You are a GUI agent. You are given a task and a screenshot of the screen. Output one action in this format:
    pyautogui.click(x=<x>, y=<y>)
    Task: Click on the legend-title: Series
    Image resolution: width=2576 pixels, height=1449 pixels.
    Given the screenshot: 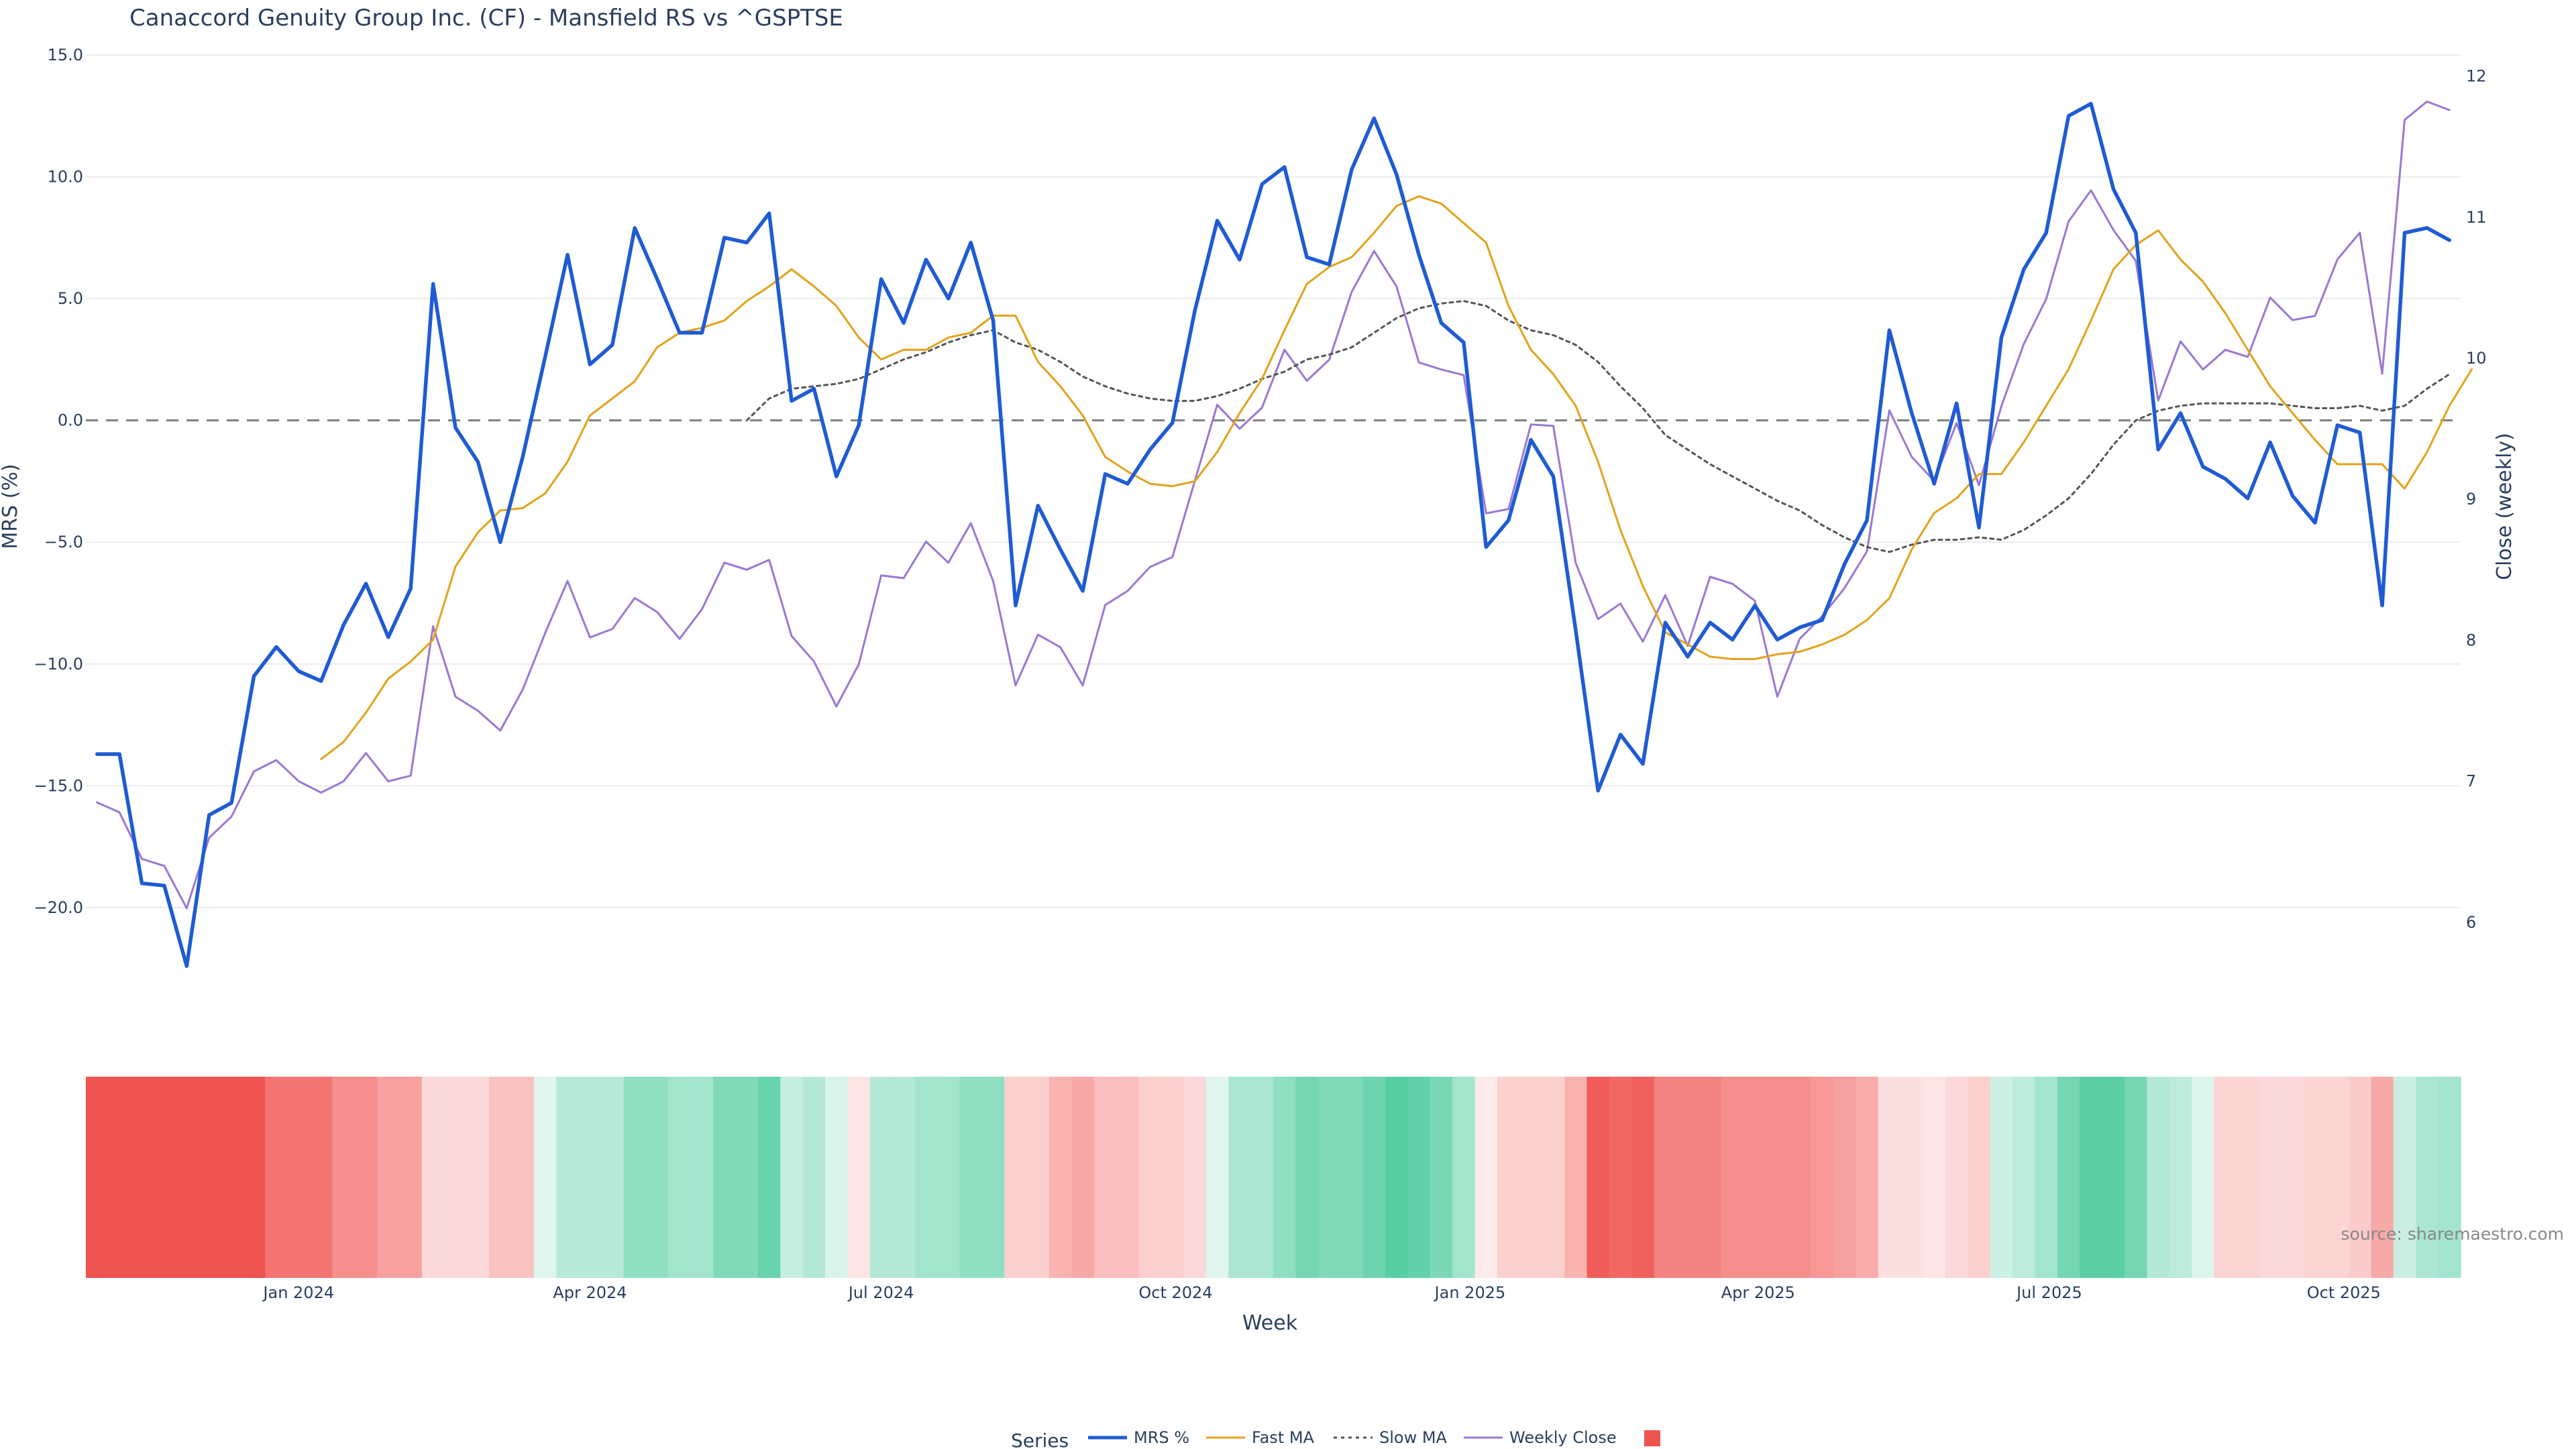 What is the action you would take?
    pyautogui.click(x=1040, y=1439)
    